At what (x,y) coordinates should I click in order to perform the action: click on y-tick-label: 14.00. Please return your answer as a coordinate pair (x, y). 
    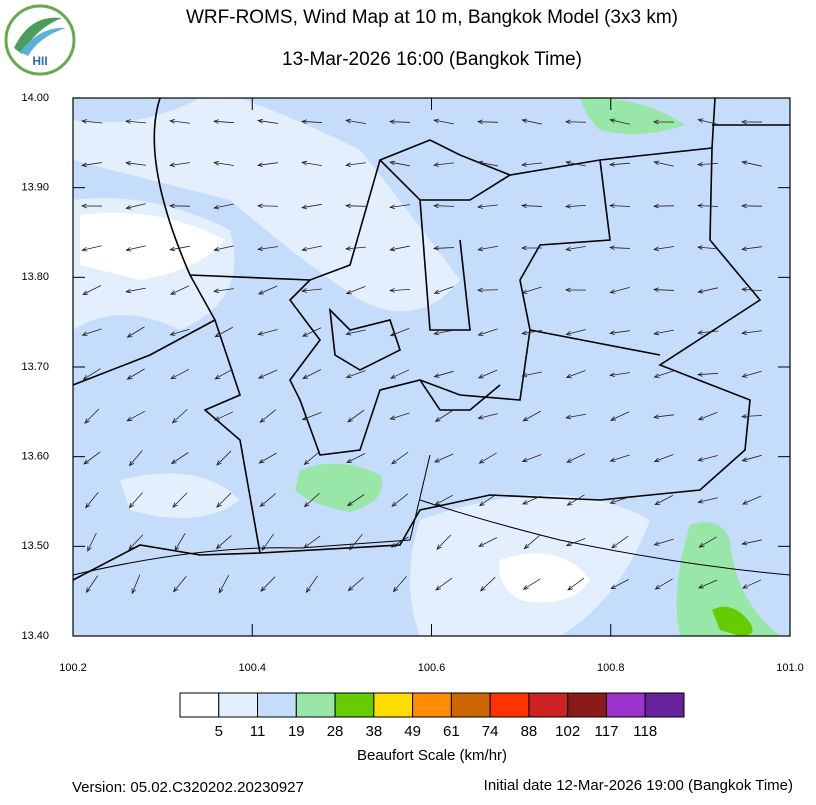
    Looking at the image, I should click on (35, 98).